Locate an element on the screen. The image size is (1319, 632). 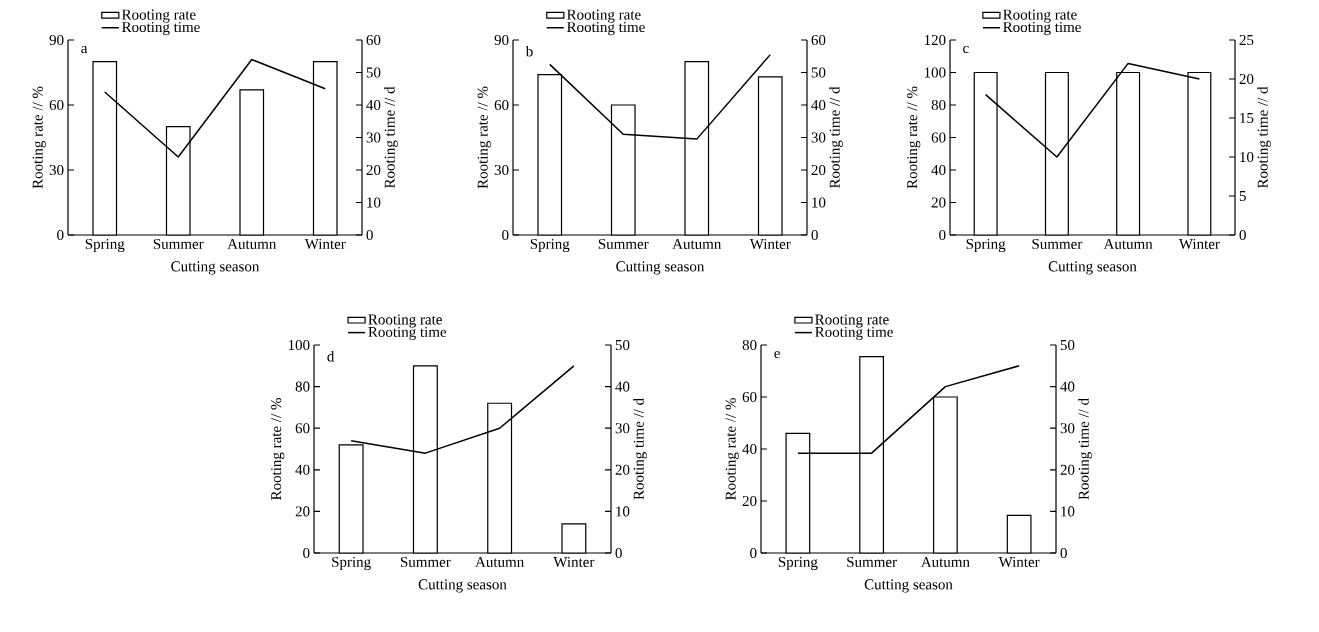
annotation: b is located at coordinates (529, 51).